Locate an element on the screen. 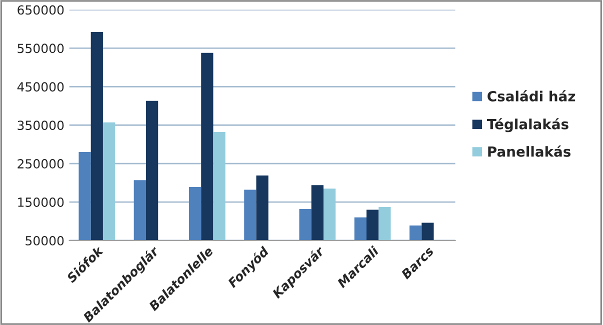  y-tick-label: 550000 is located at coordinates (41, 49).